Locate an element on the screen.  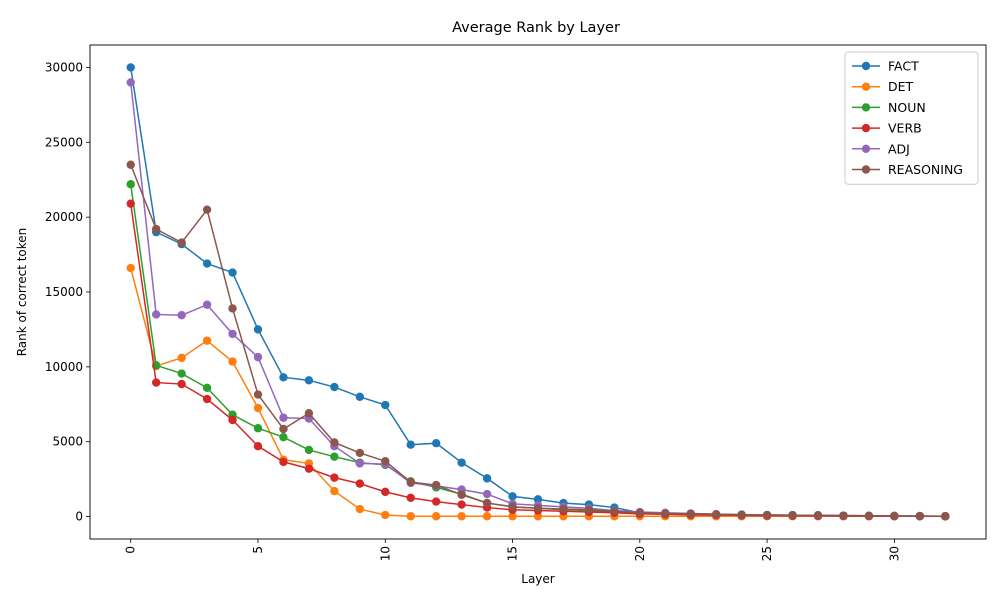
legend-marker-verb is located at coordinates (866, 128).